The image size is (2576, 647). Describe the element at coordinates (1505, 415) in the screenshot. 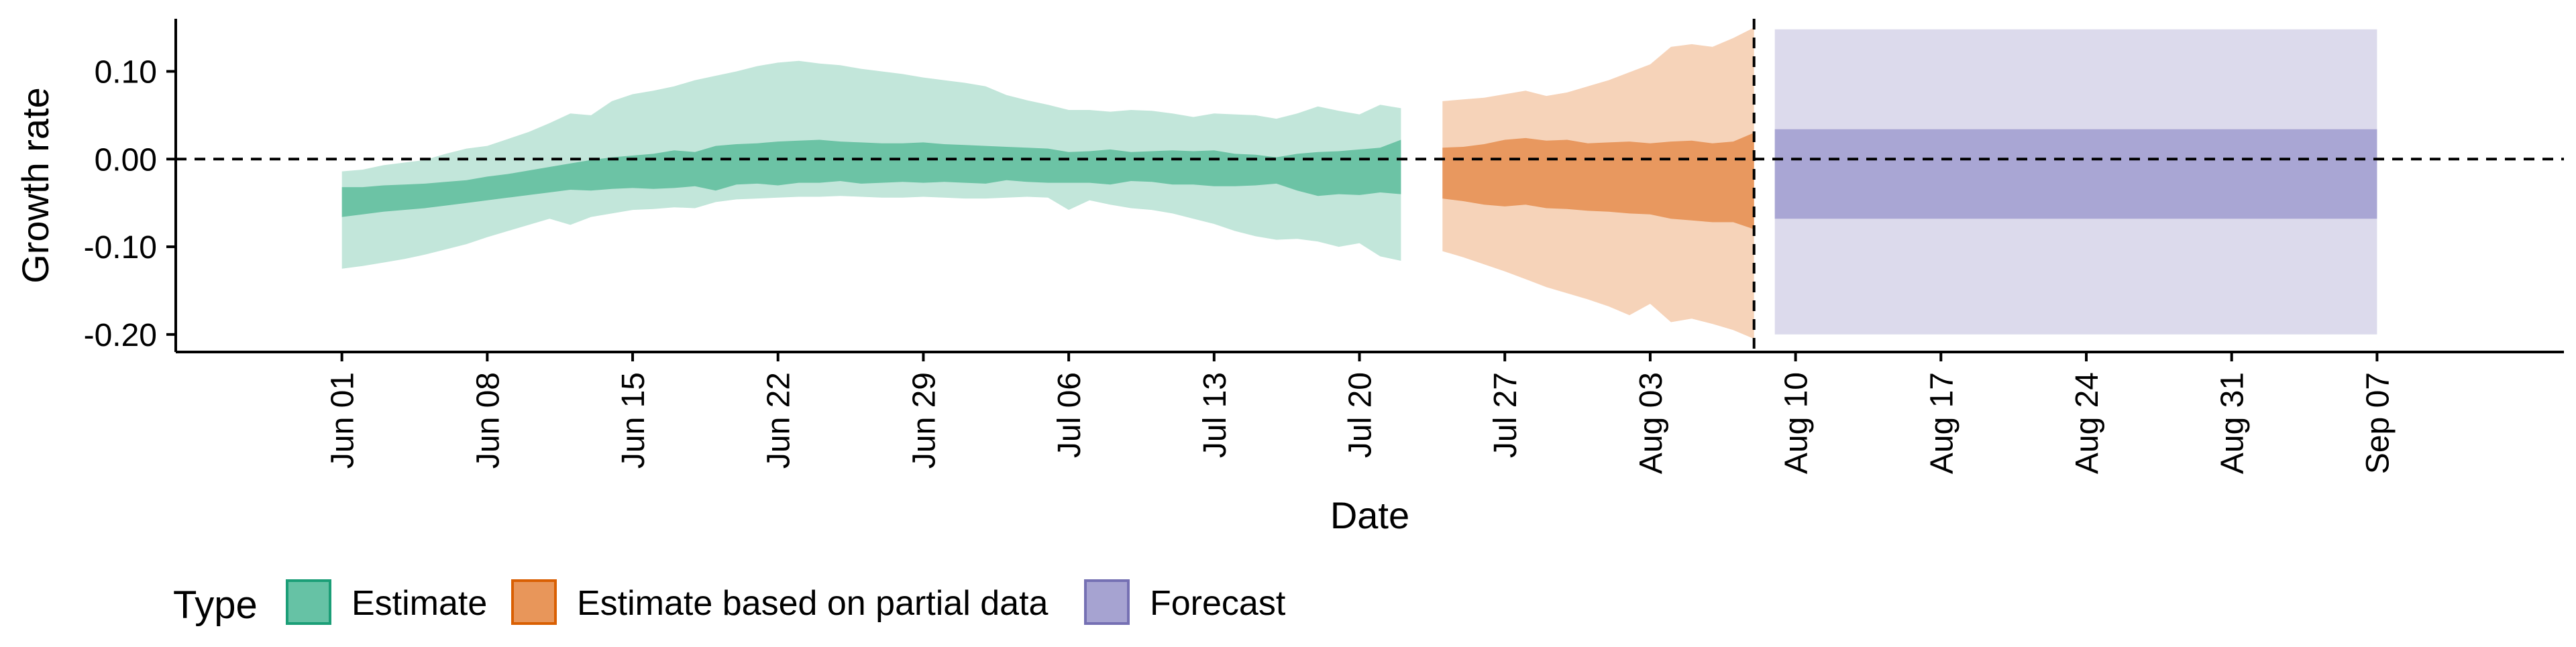

I see `x-tick-label: Jul 27` at that location.